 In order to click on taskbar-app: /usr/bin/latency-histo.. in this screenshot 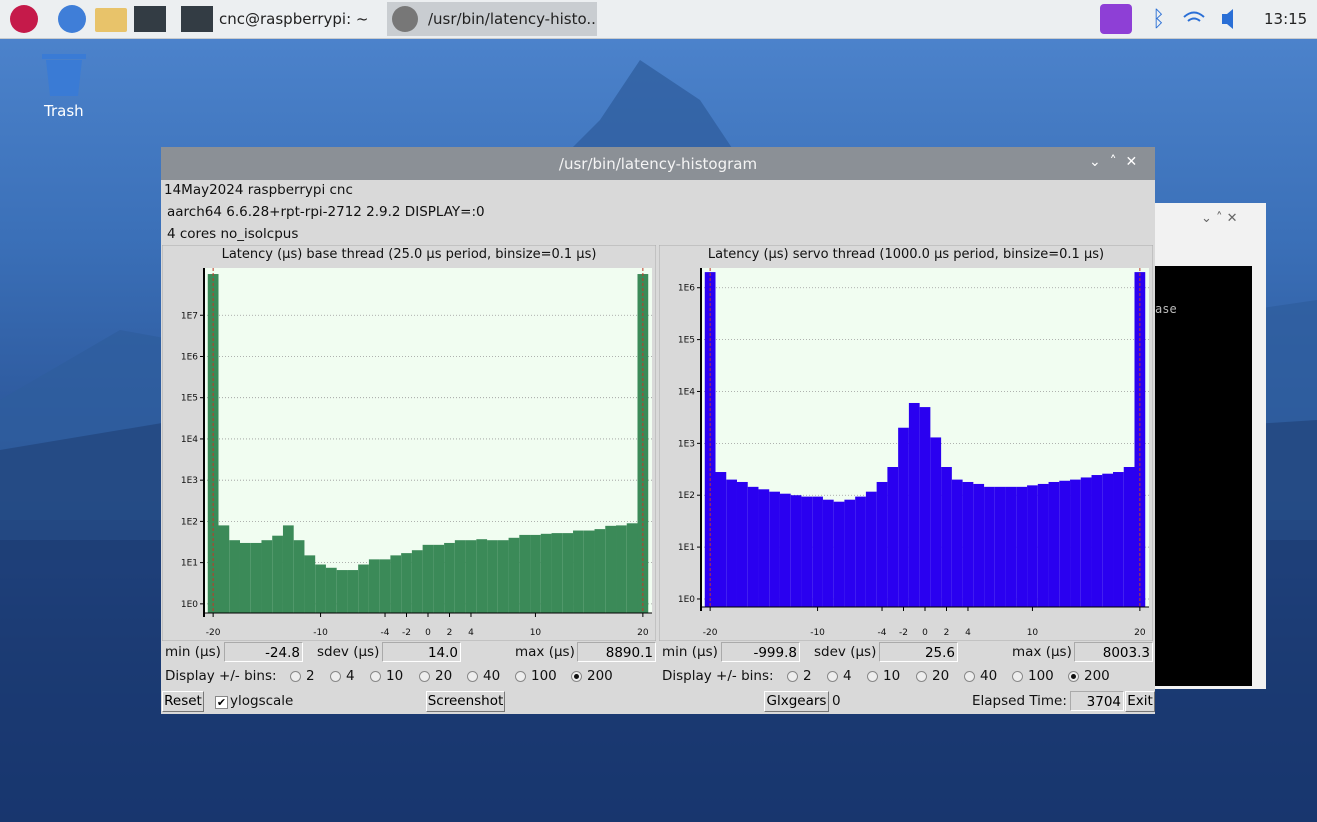, I will do `click(512, 19)`.